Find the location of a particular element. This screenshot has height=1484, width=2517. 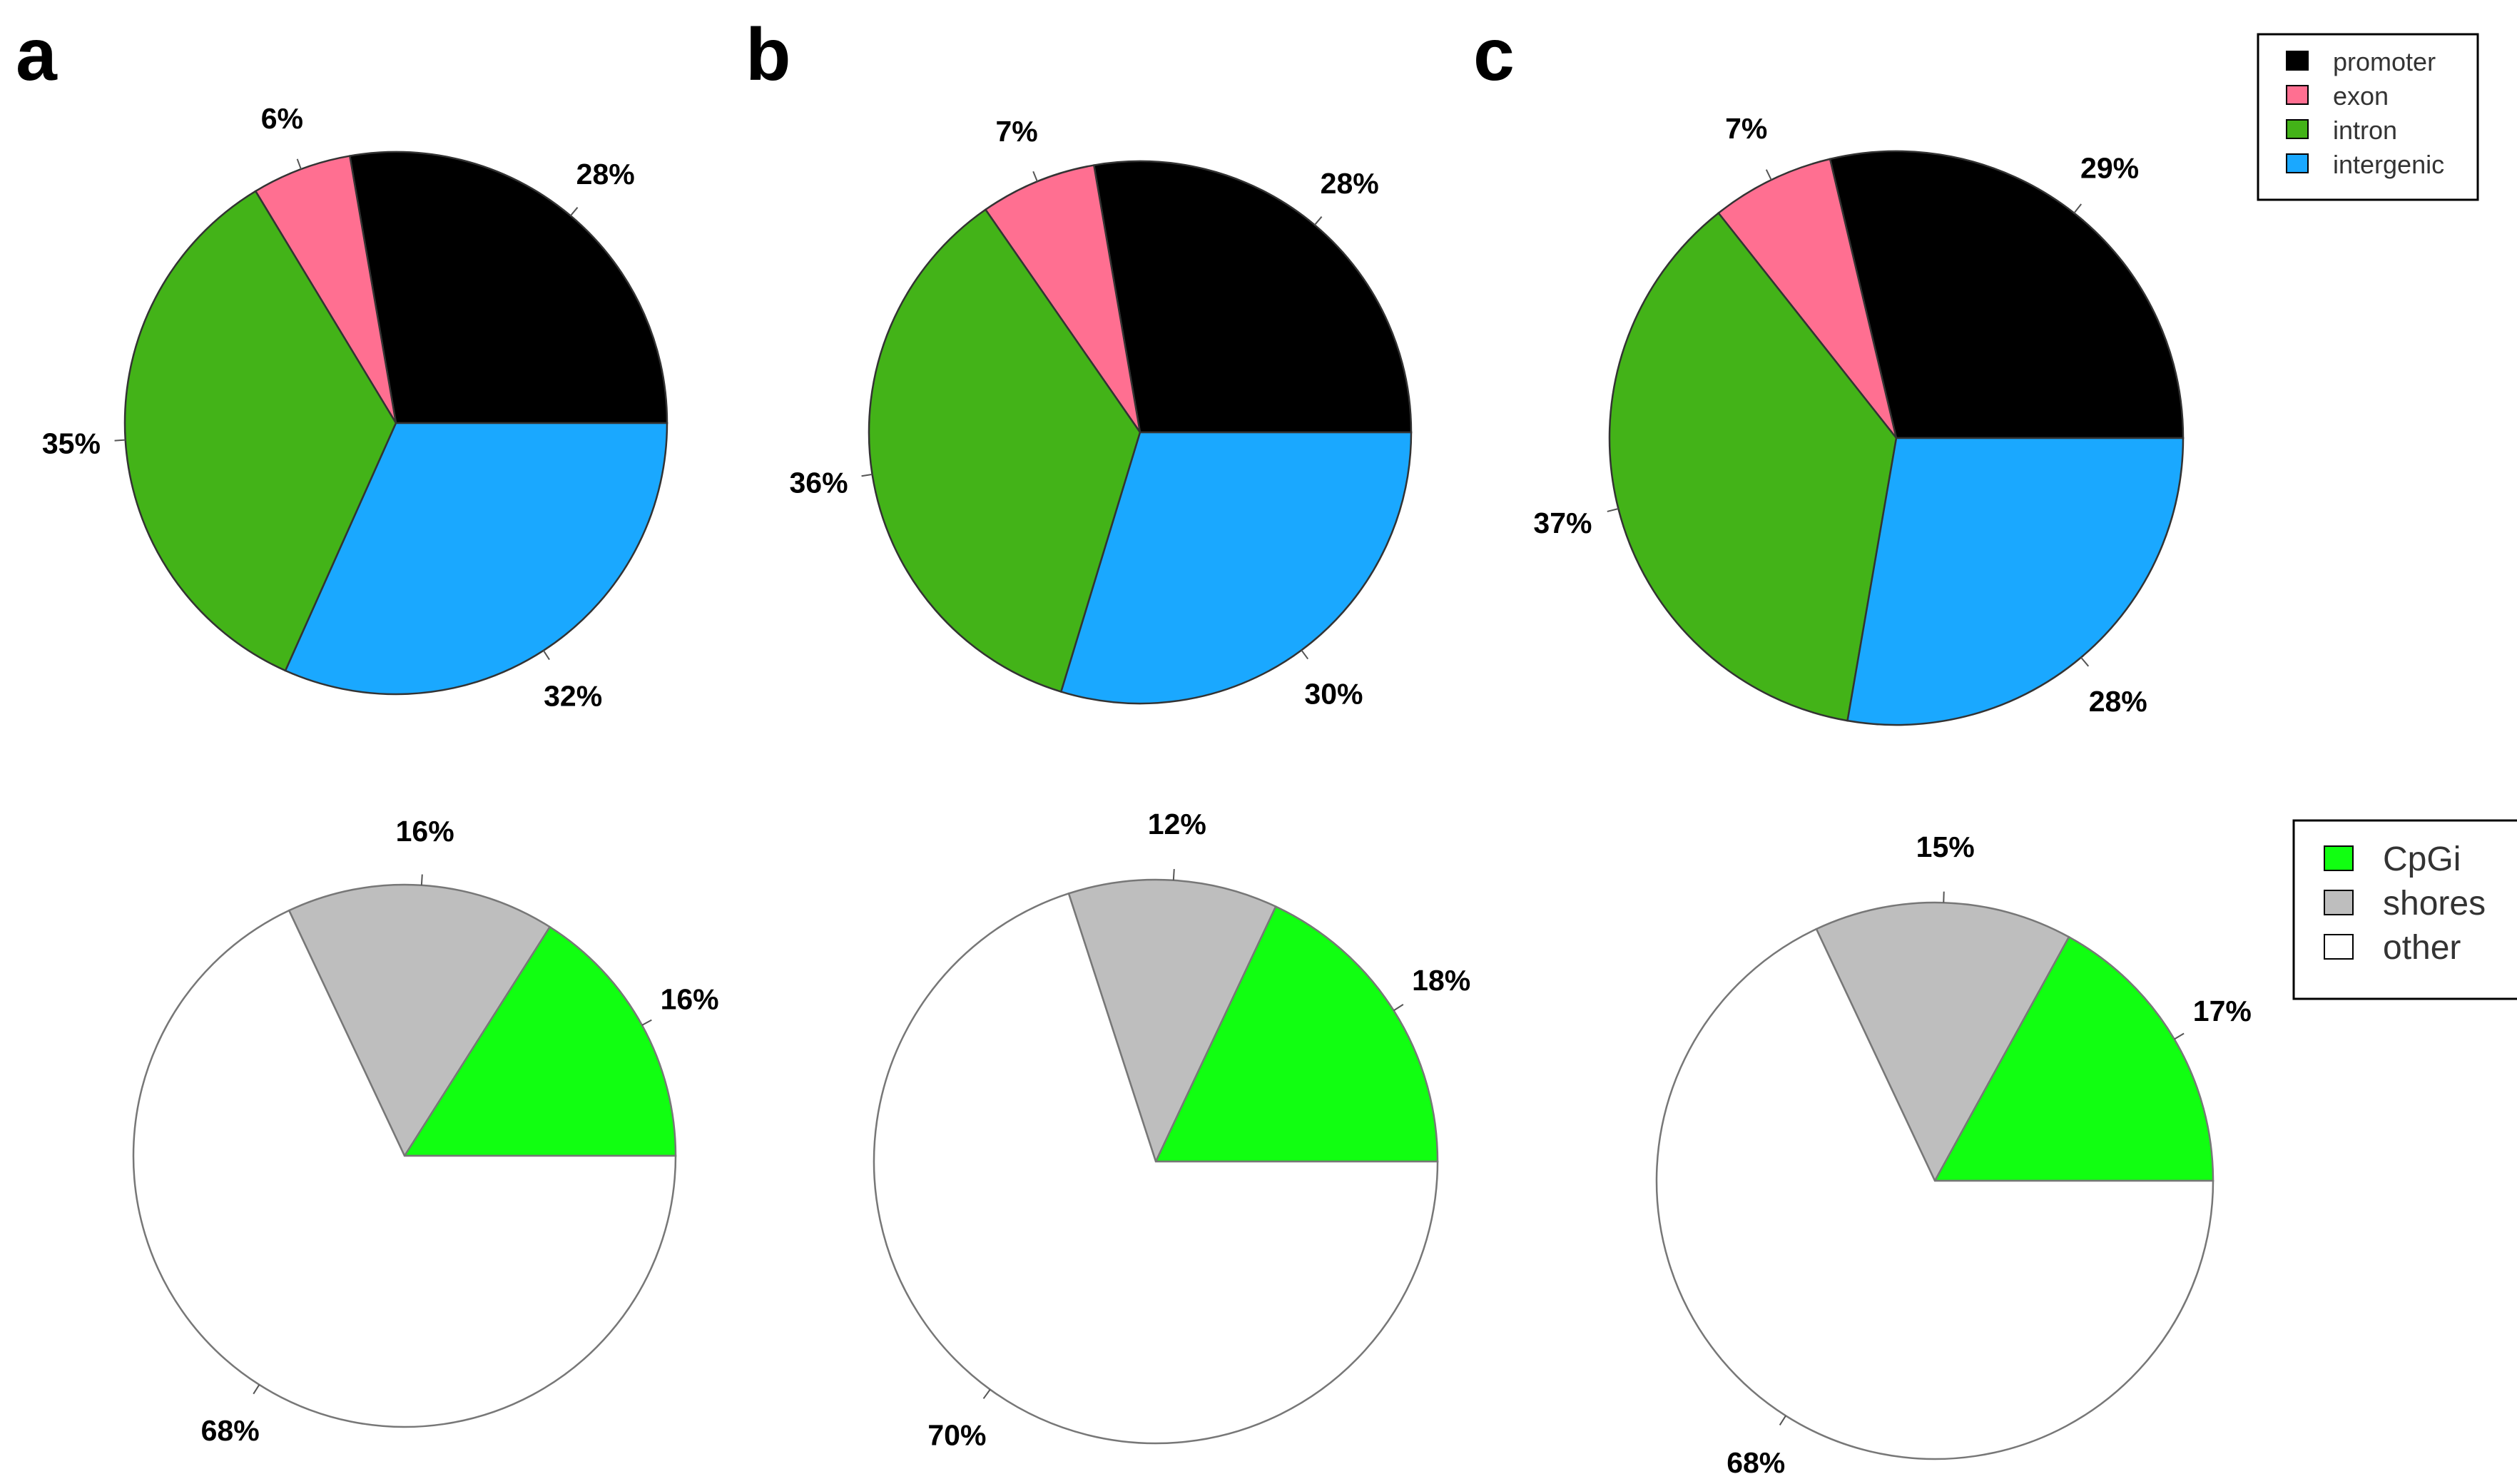

pie-chart-b-genomic: 28% 7% 36% 30% is located at coordinates (1101, 412).